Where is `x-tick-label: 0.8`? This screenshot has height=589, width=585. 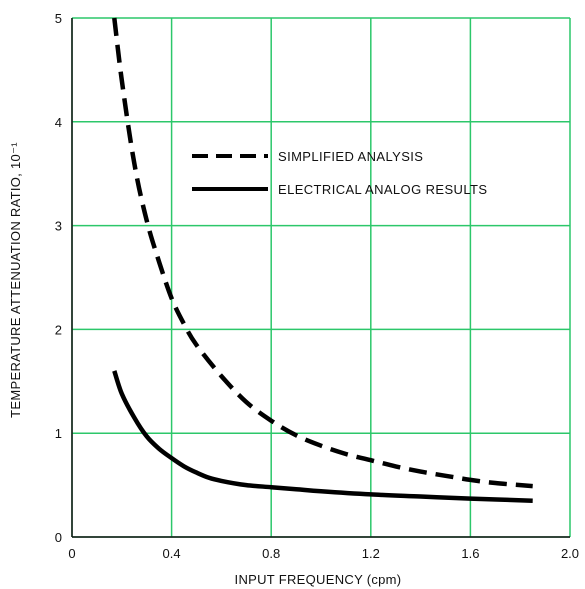 x-tick-label: 0.8 is located at coordinates (271, 553).